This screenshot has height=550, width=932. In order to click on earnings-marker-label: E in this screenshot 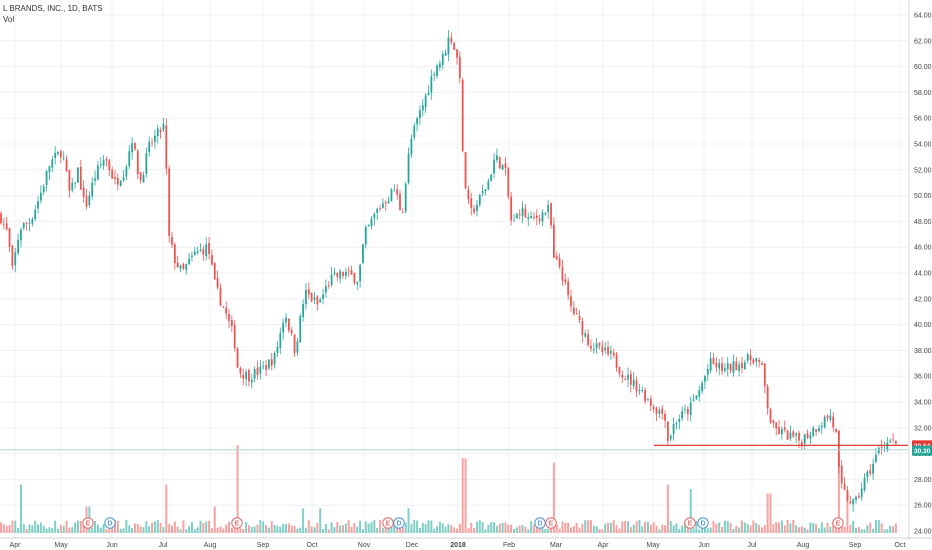, I will do `click(690, 524)`.